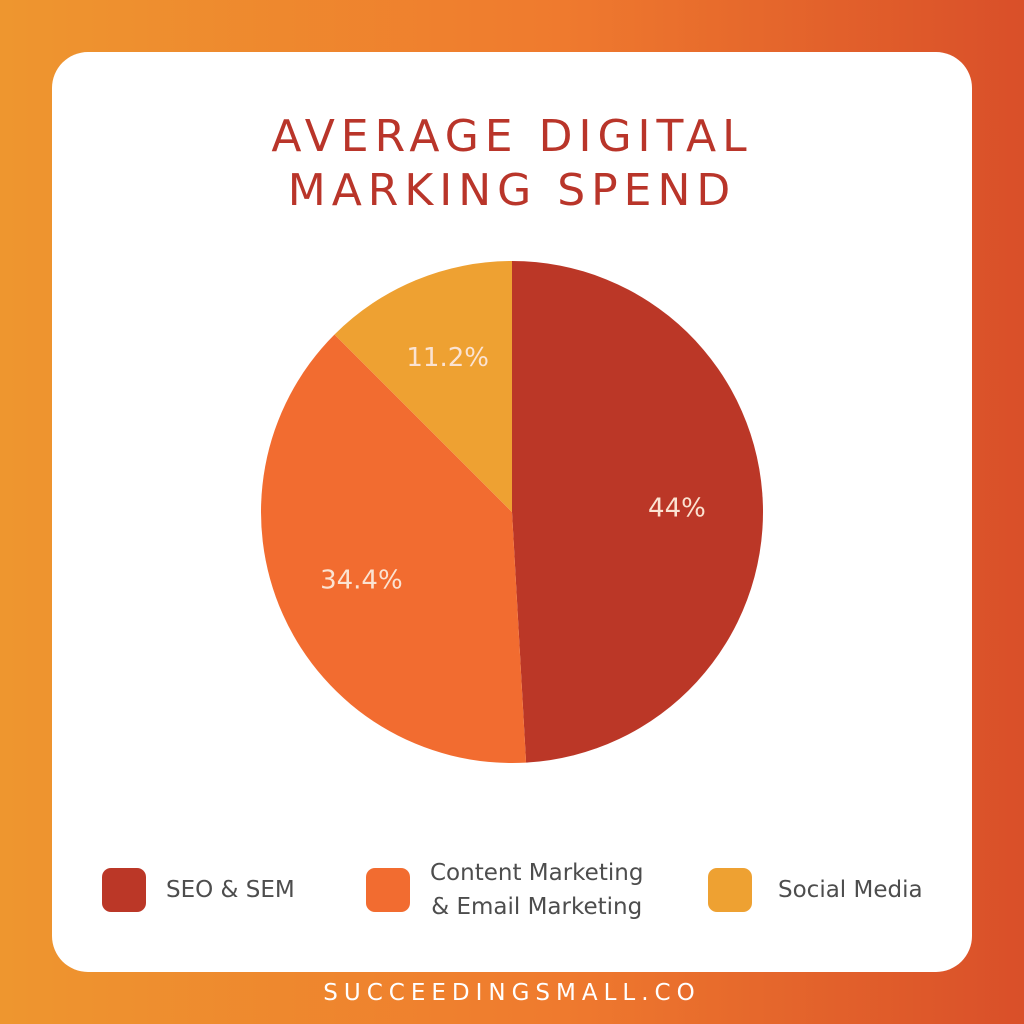 The height and width of the screenshot is (1024, 1024). Describe the element at coordinates (230, 890) in the screenshot. I see `legend-label-seo-sem: SEO & SEM` at that location.